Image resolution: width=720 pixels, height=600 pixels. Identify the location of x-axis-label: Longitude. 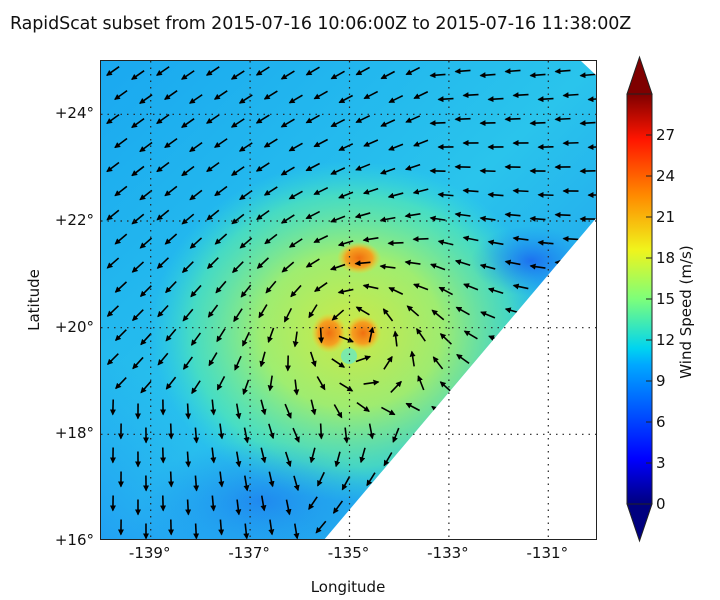
(348, 587).